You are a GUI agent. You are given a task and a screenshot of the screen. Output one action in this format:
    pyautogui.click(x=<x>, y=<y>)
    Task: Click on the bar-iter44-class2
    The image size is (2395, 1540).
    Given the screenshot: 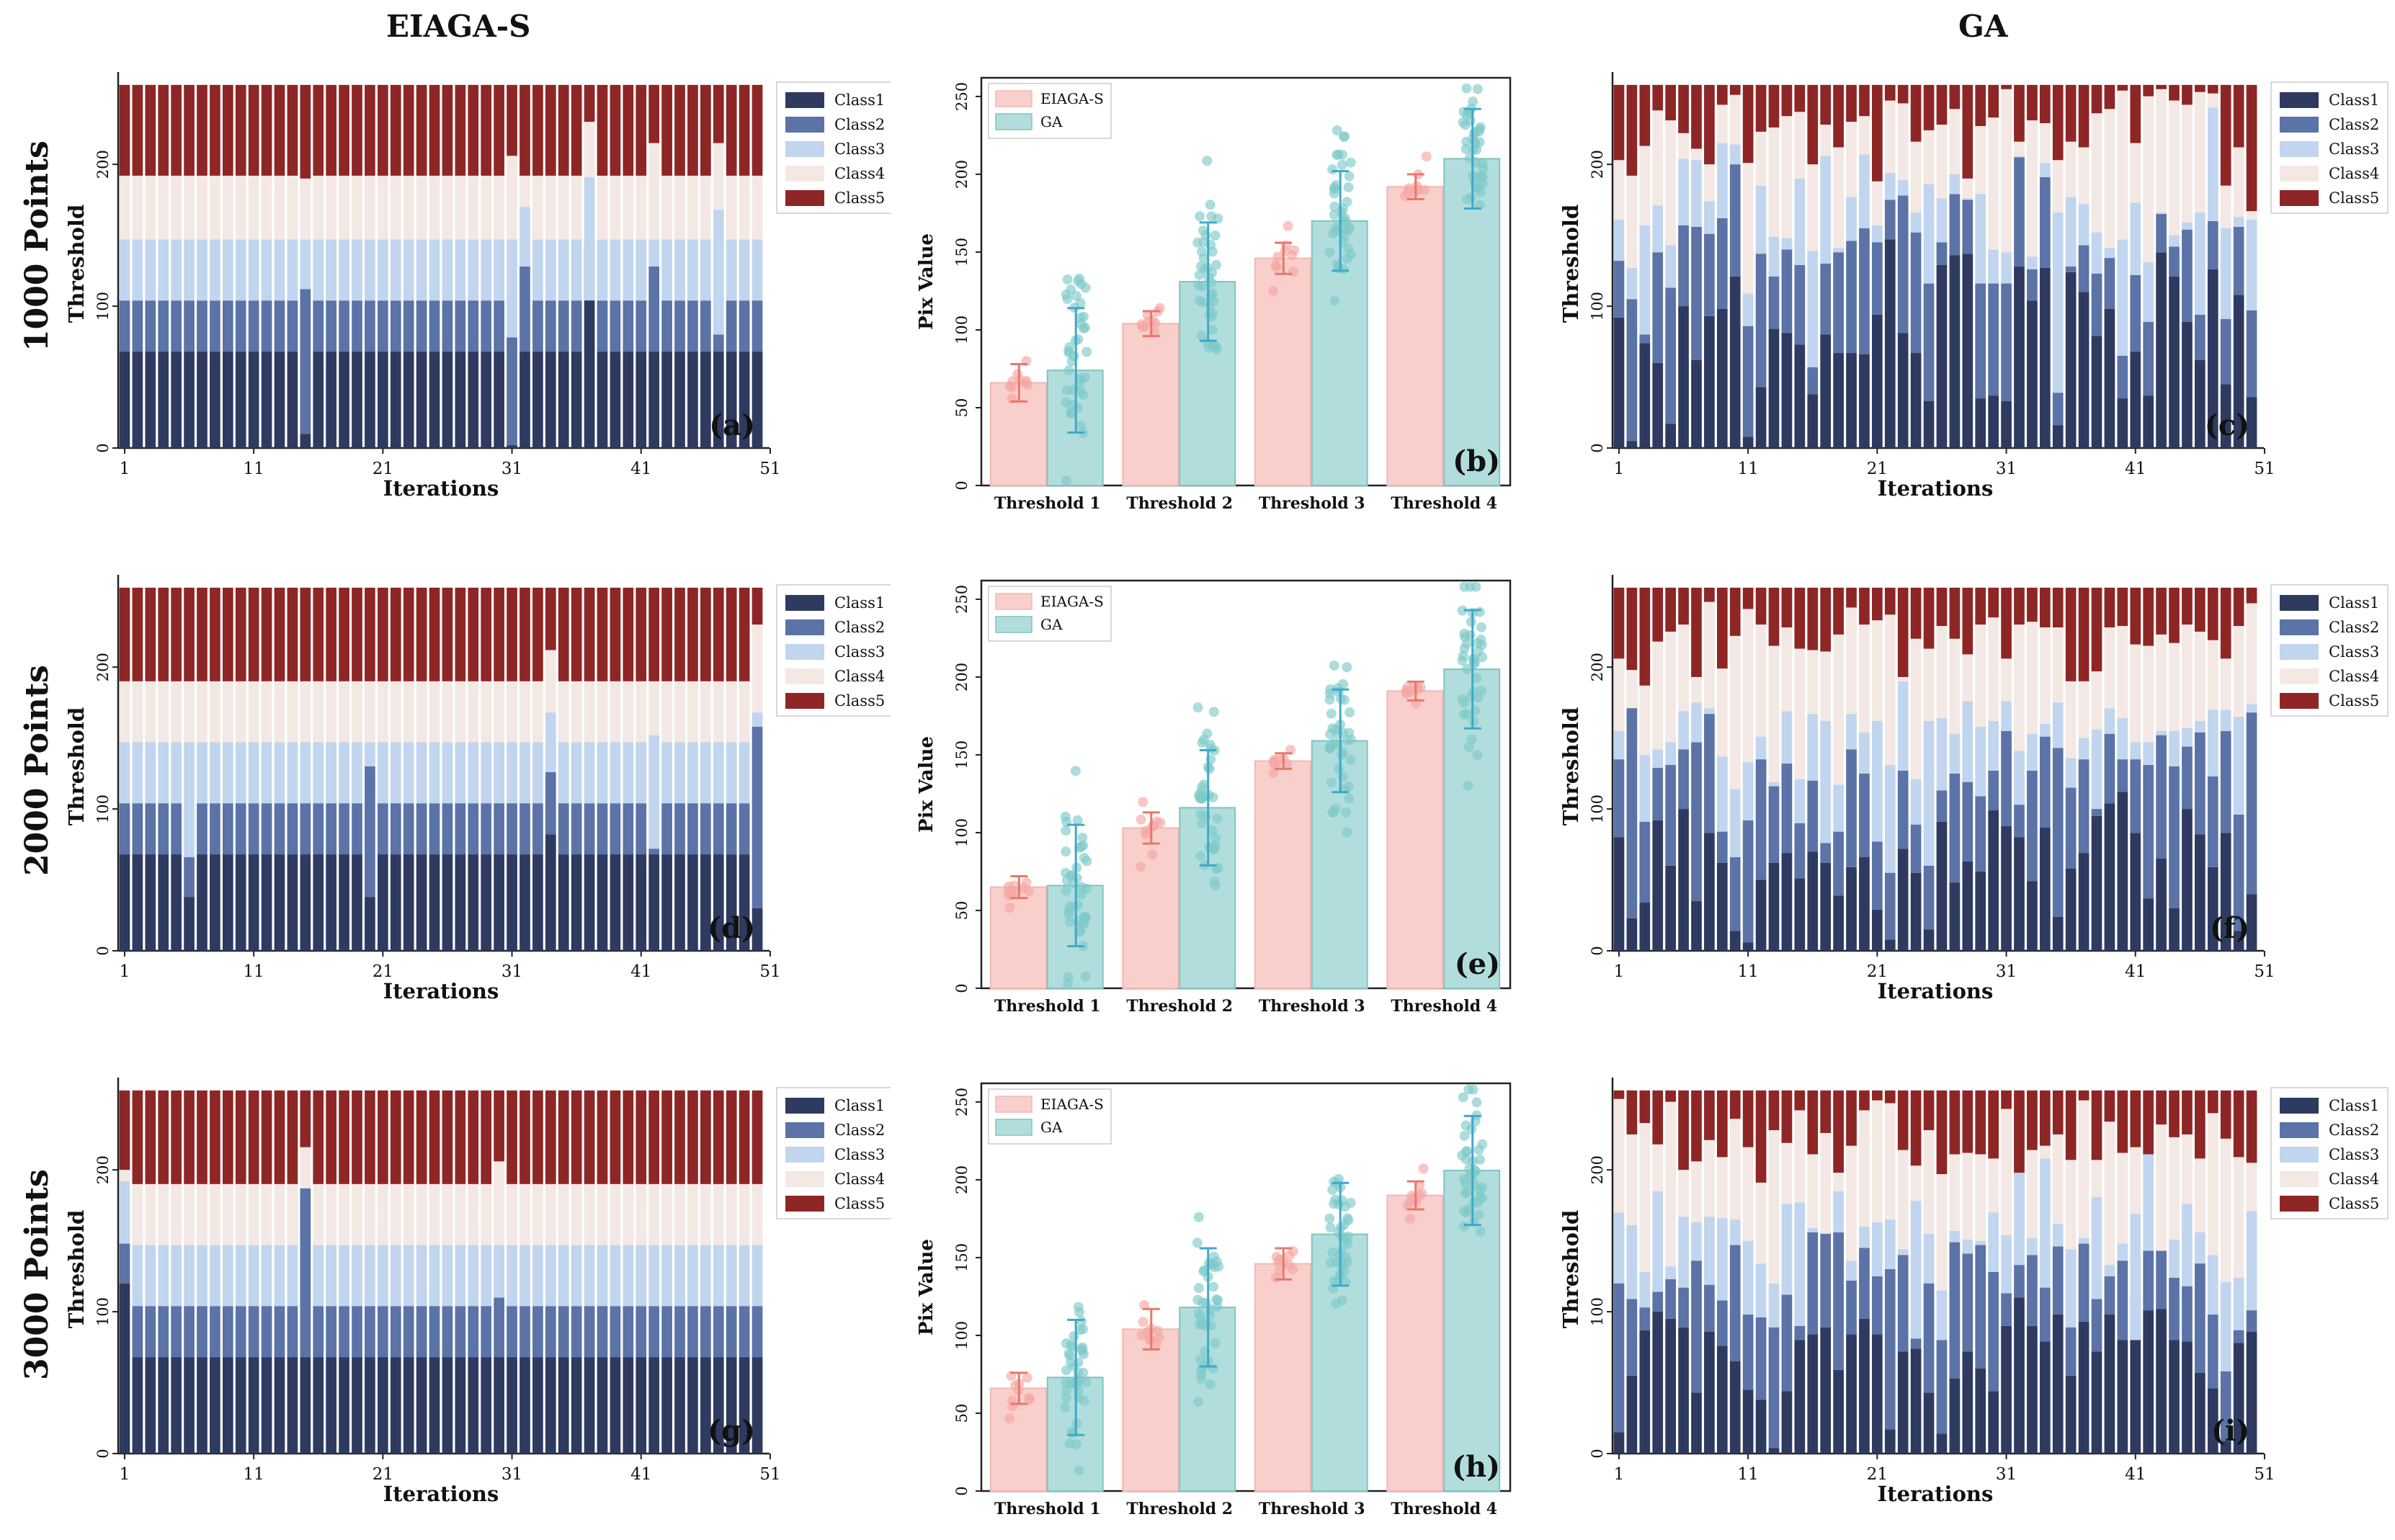 What is the action you would take?
    pyautogui.click(x=2174, y=1308)
    